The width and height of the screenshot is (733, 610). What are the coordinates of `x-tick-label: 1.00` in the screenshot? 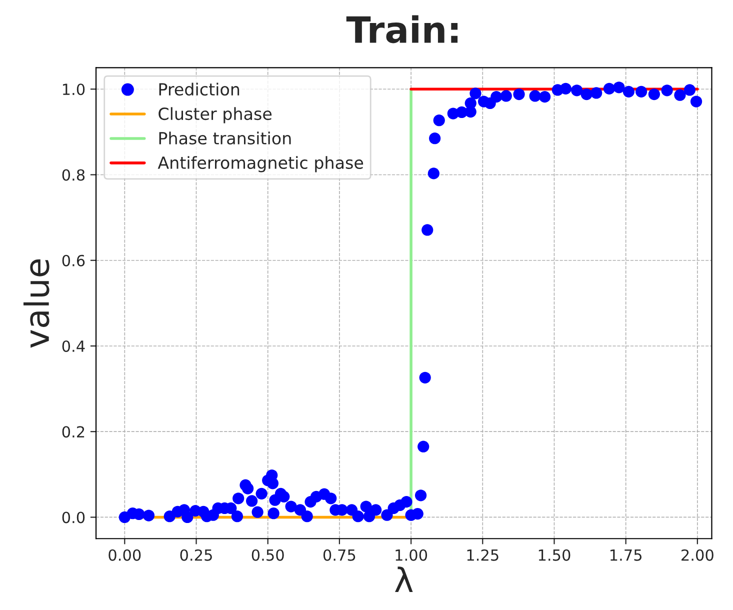 It's located at (412, 555).